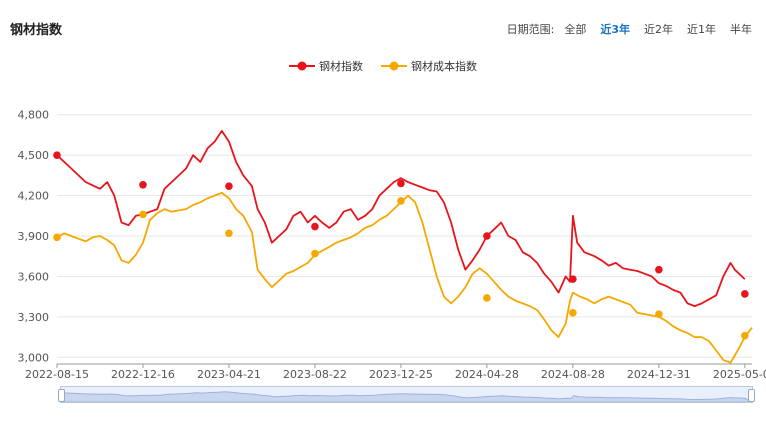 The image size is (766, 424). What do you see at coordinates (57, 374) in the screenshot?
I see `x-tick-label: 2022-08-15` at bounding box center [57, 374].